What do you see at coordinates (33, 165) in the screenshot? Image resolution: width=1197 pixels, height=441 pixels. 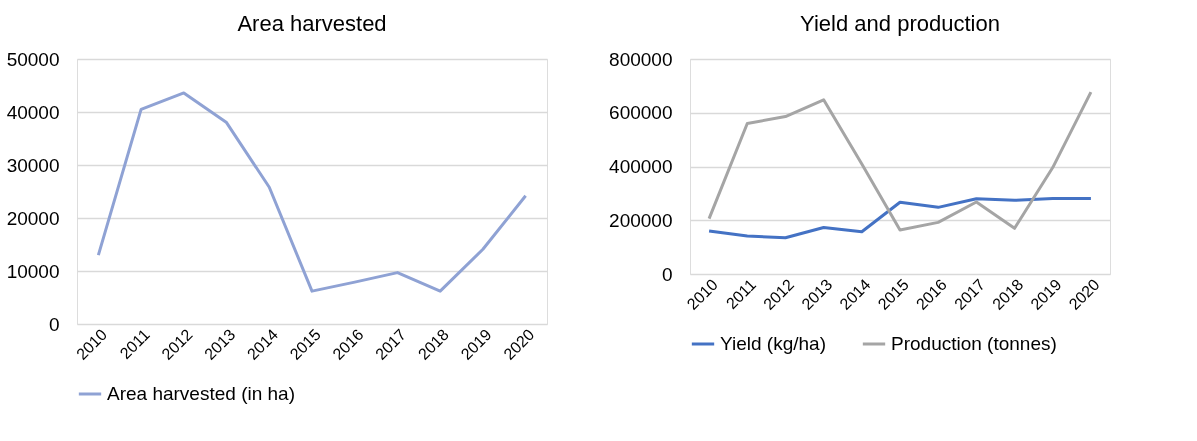 I see `y-tick-label: 30000` at bounding box center [33, 165].